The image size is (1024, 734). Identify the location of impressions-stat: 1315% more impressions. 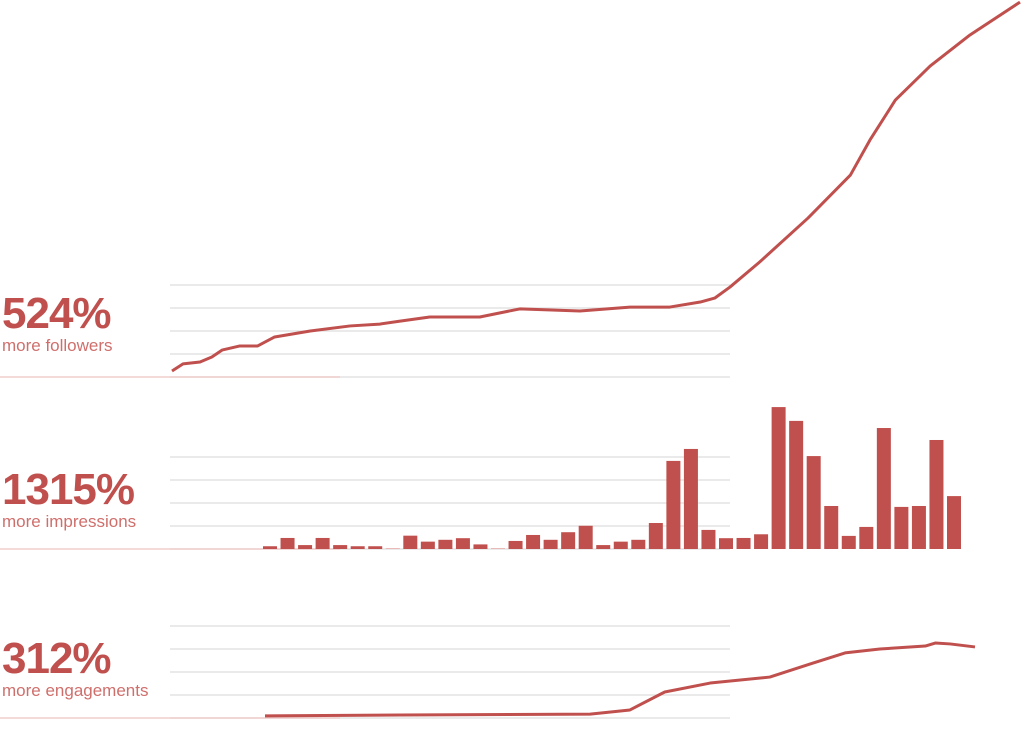
(69, 500).